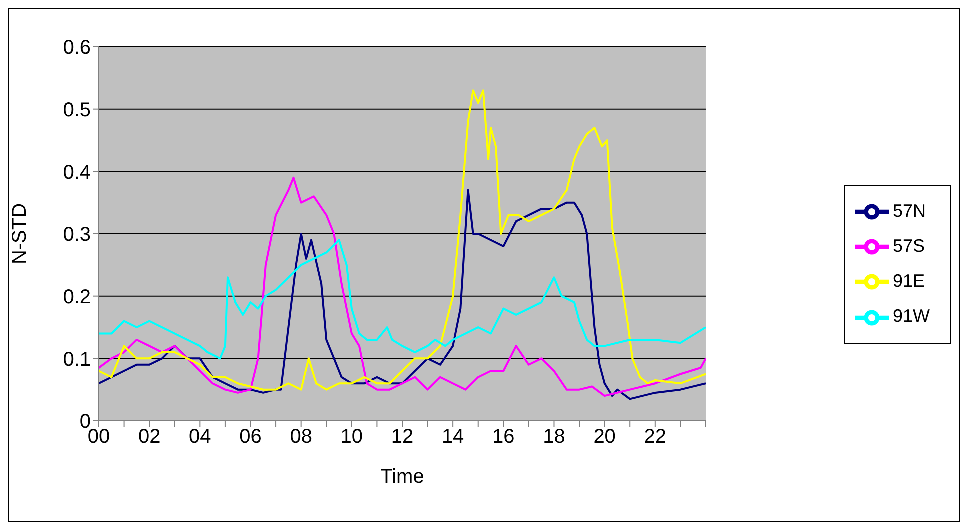 This screenshot has width=967, height=524. Describe the element at coordinates (20, 234) in the screenshot. I see `y-axis-title: N-STD` at that location.